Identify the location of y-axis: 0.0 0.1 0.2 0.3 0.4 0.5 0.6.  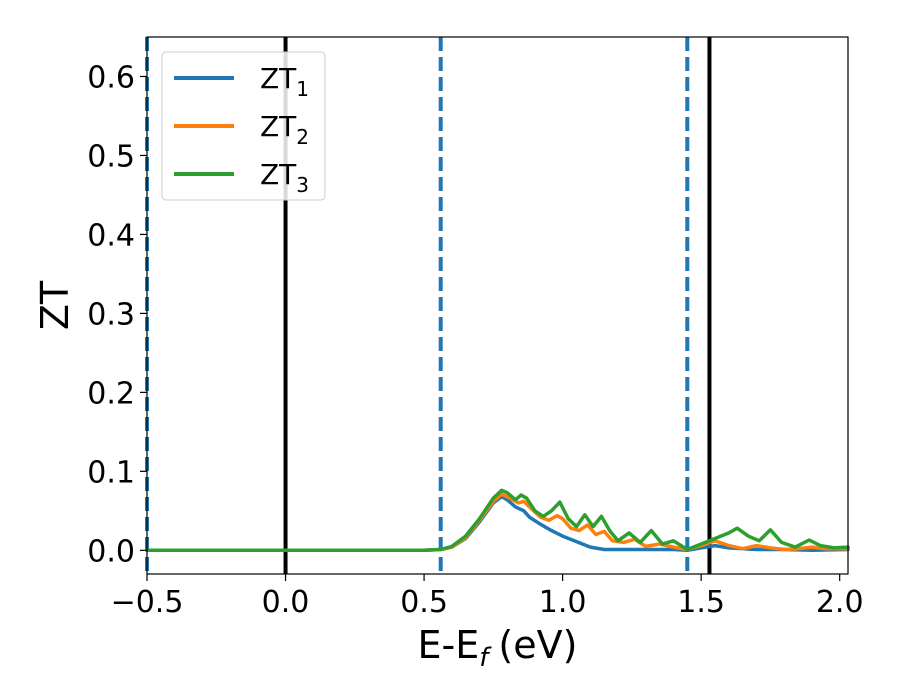
(117, 314).